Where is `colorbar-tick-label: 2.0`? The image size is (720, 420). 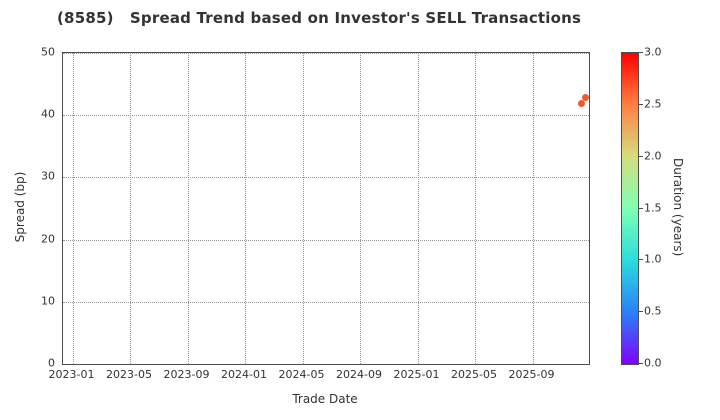 colorbar-tick-label: 2.0 is located at coordinates (653, 156).